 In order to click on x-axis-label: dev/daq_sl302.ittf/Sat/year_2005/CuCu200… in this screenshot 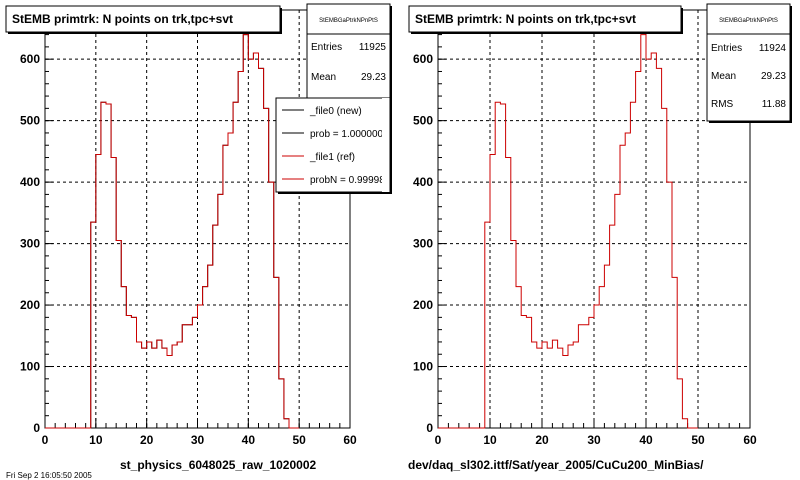, I will do `click(556, 465)`.